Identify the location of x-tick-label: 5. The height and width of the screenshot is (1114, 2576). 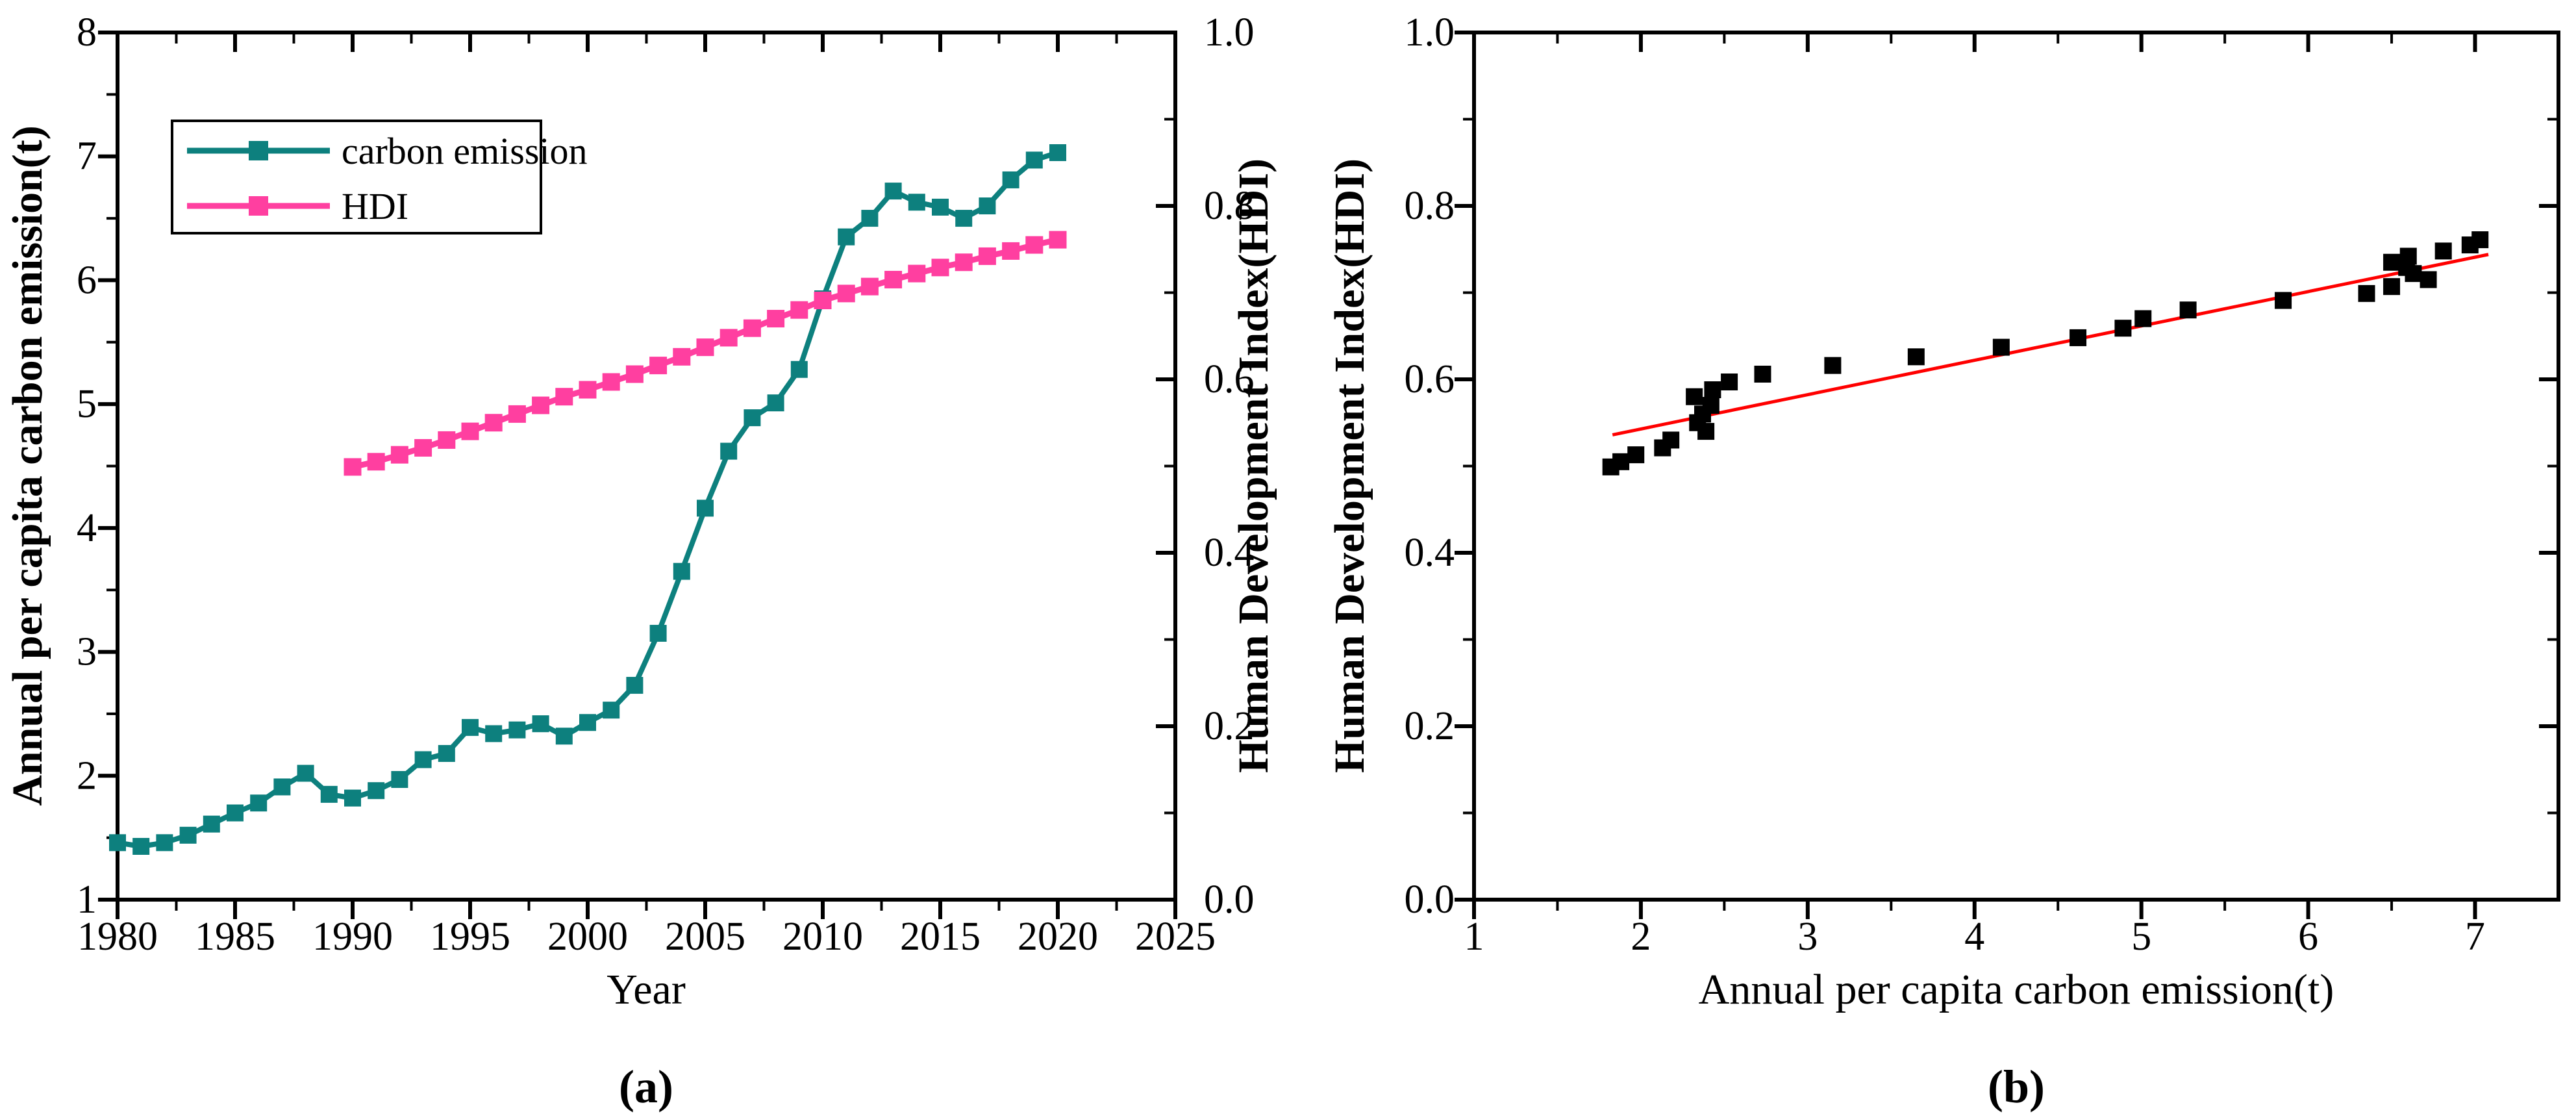
(2141, 937).